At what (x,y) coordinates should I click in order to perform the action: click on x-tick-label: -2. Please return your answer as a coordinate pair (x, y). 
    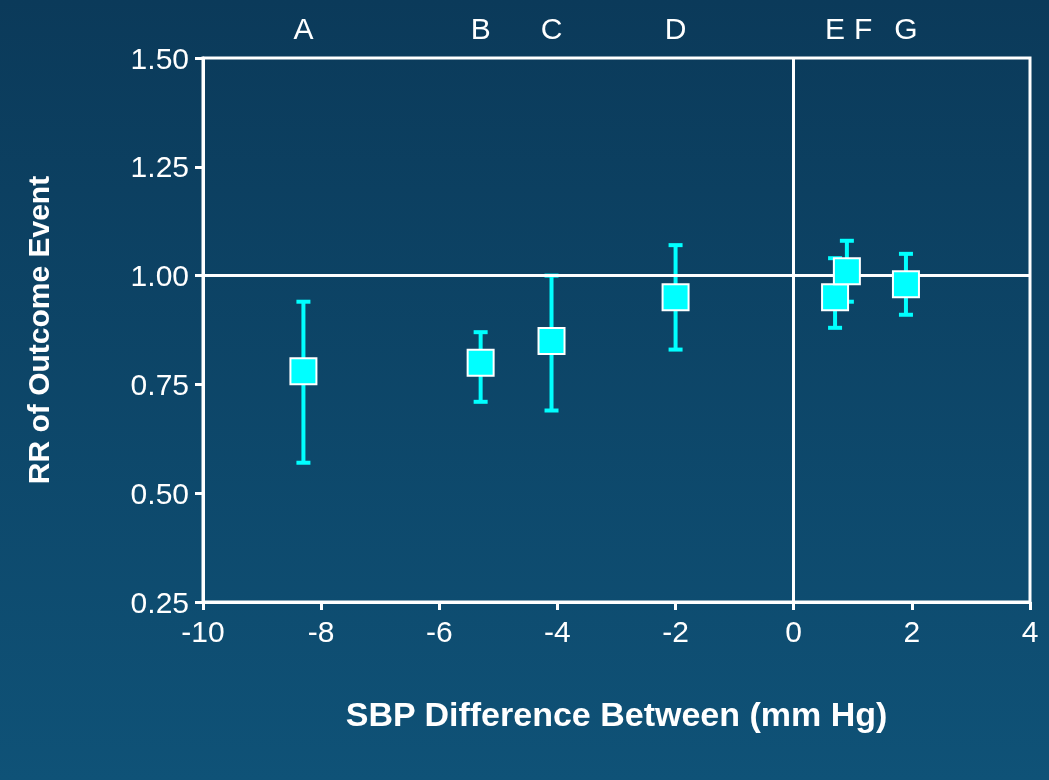
    Looking at the image, I should click on (675, 631).